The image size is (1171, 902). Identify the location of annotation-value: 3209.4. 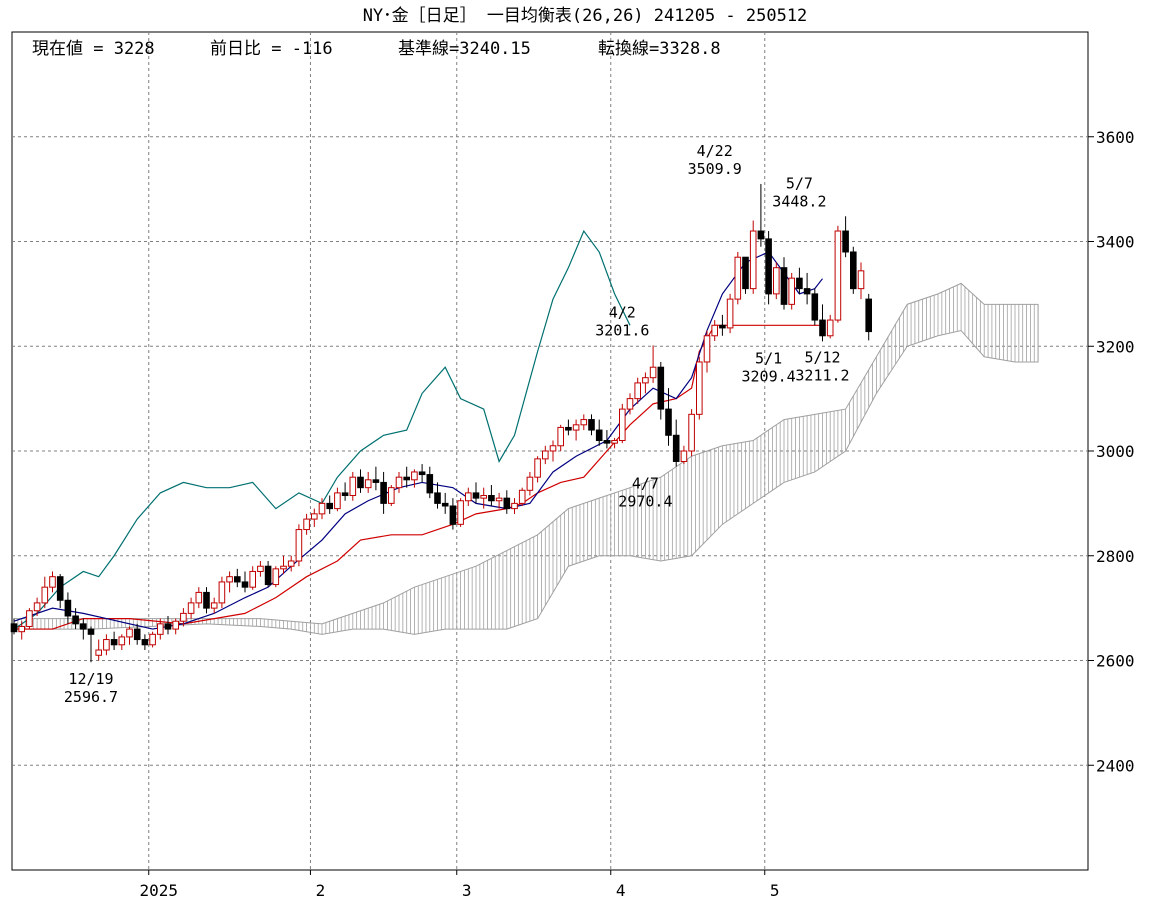
(769, 376).